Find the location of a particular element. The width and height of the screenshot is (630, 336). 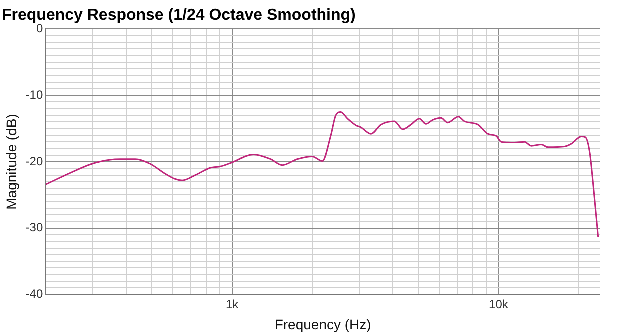

y-tick-label: -30 is located at coordinates (35, 227).